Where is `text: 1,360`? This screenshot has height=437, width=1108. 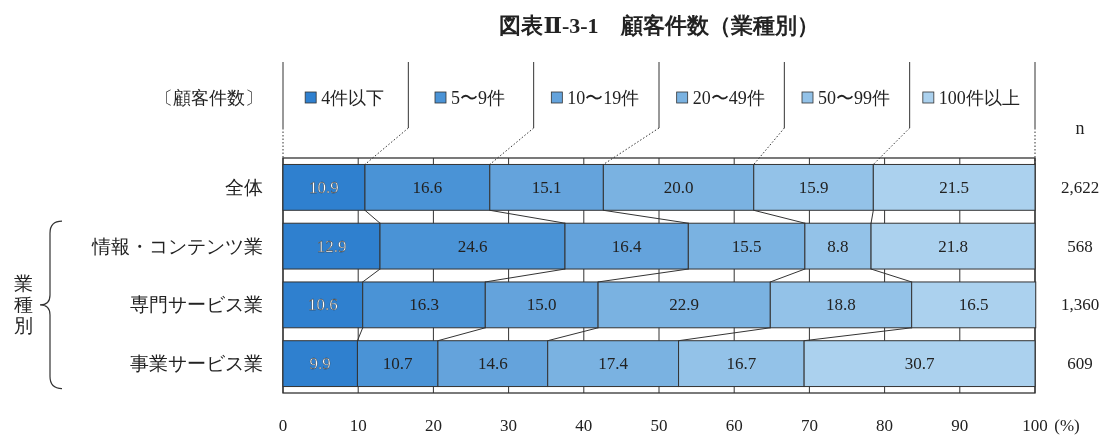 text: 1,360 is located at coordinates (1080, 305).